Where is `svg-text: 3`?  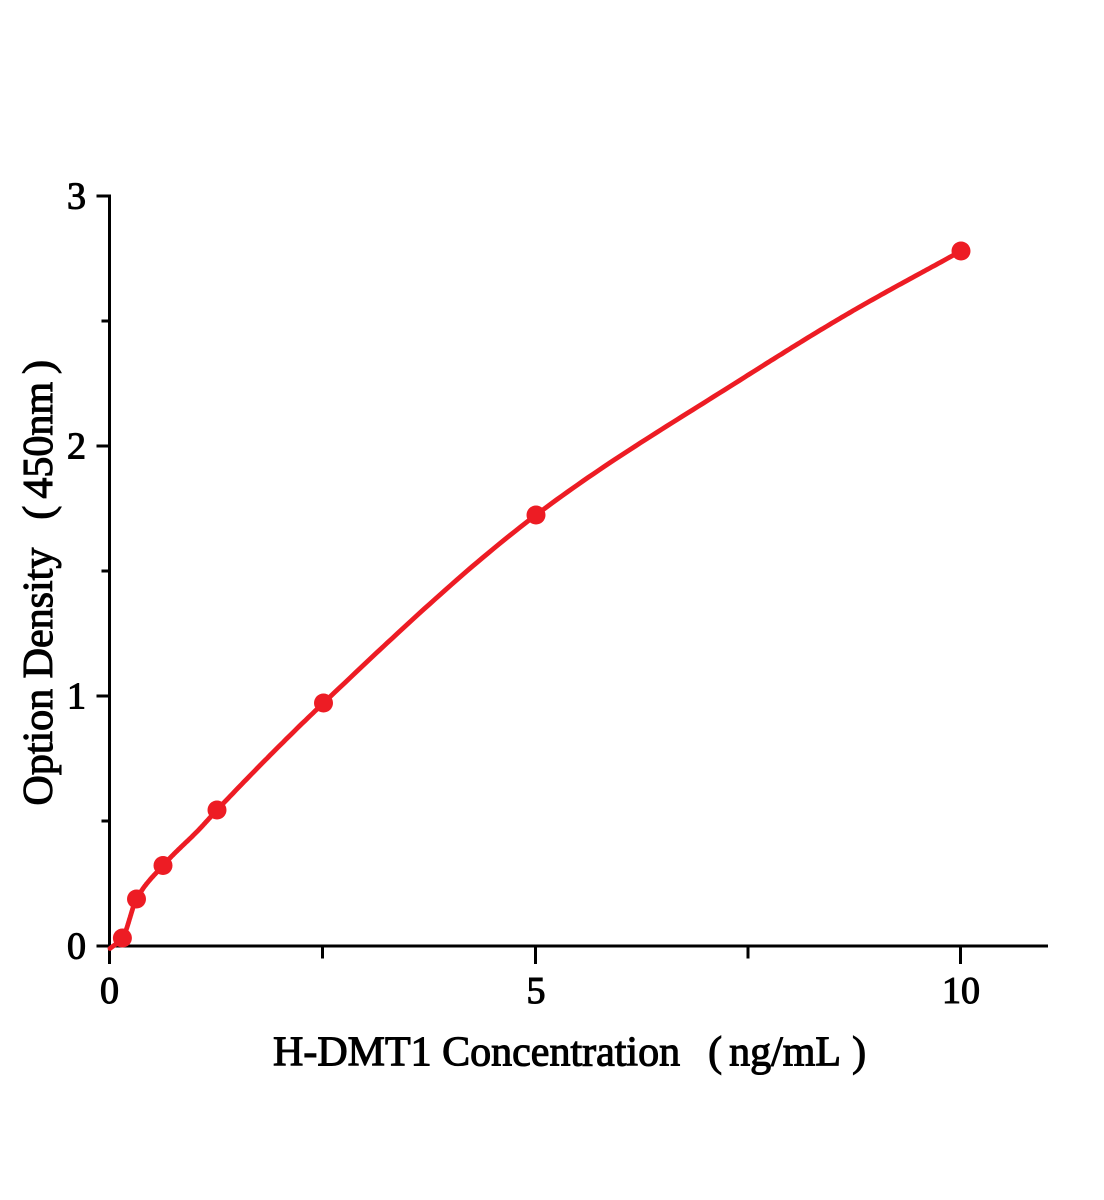
svg-text: 3 is located at coordinates (76, 197).